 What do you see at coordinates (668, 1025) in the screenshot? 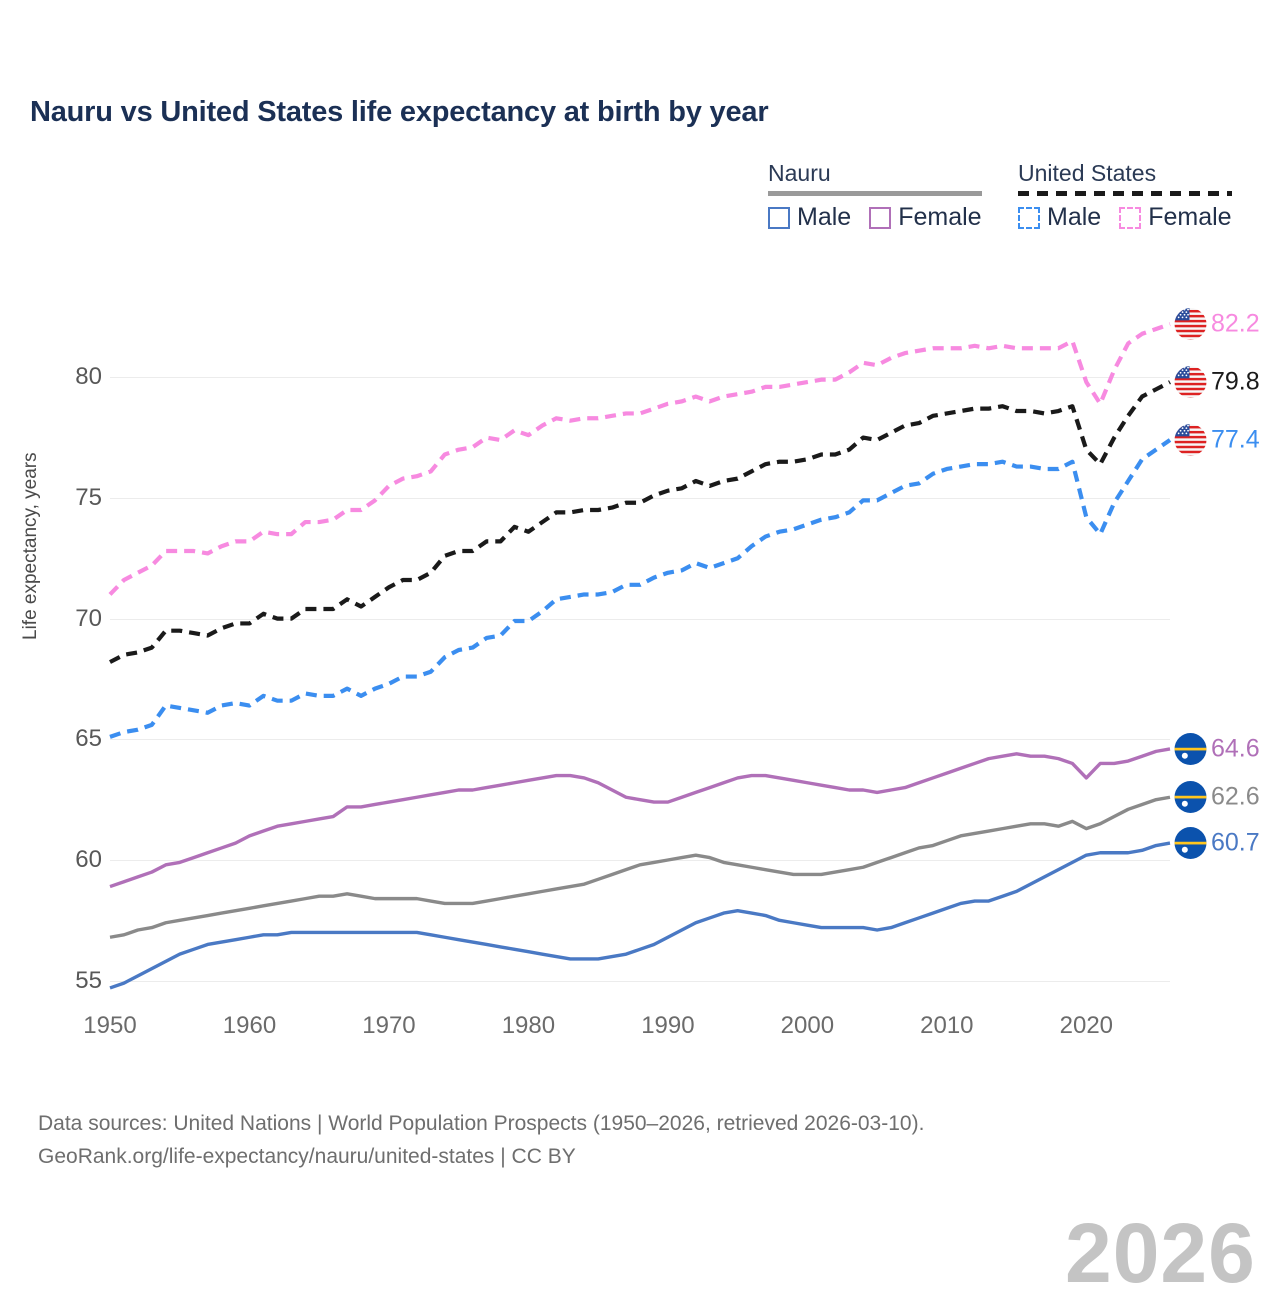
I see `x-tick-label: 1990` at bounding box center [668, 1025].